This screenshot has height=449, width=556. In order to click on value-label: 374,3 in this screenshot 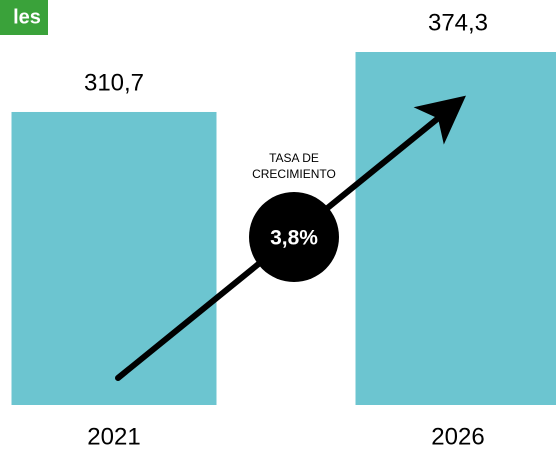, I will do `click(458, 22)`.